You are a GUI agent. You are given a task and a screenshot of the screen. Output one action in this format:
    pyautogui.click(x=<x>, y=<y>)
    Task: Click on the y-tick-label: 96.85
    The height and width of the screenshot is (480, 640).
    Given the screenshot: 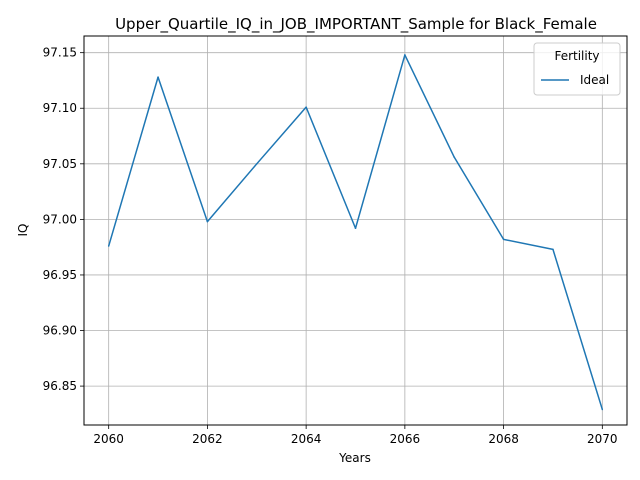 What is the action you would take?
    pyautogui.click(x=60, y=386)
    